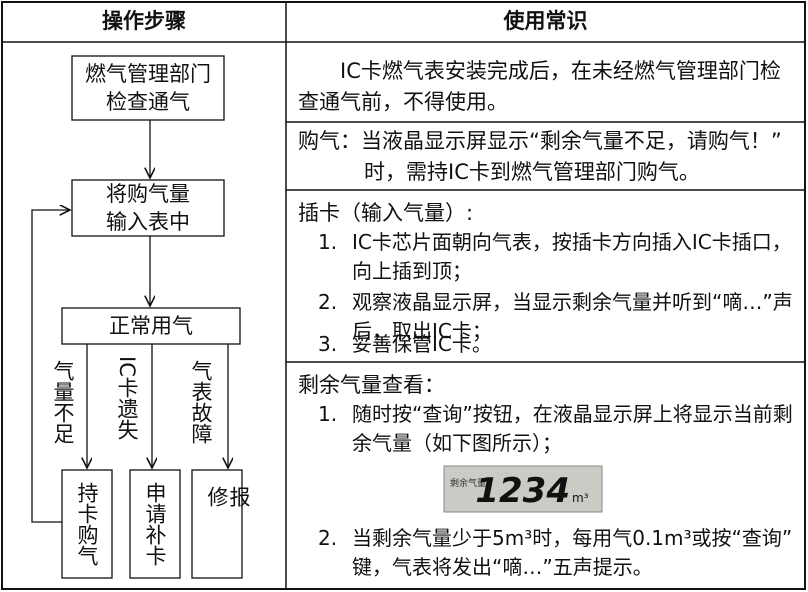  I want to click on lcd-unit: m³, so click(580, 498).